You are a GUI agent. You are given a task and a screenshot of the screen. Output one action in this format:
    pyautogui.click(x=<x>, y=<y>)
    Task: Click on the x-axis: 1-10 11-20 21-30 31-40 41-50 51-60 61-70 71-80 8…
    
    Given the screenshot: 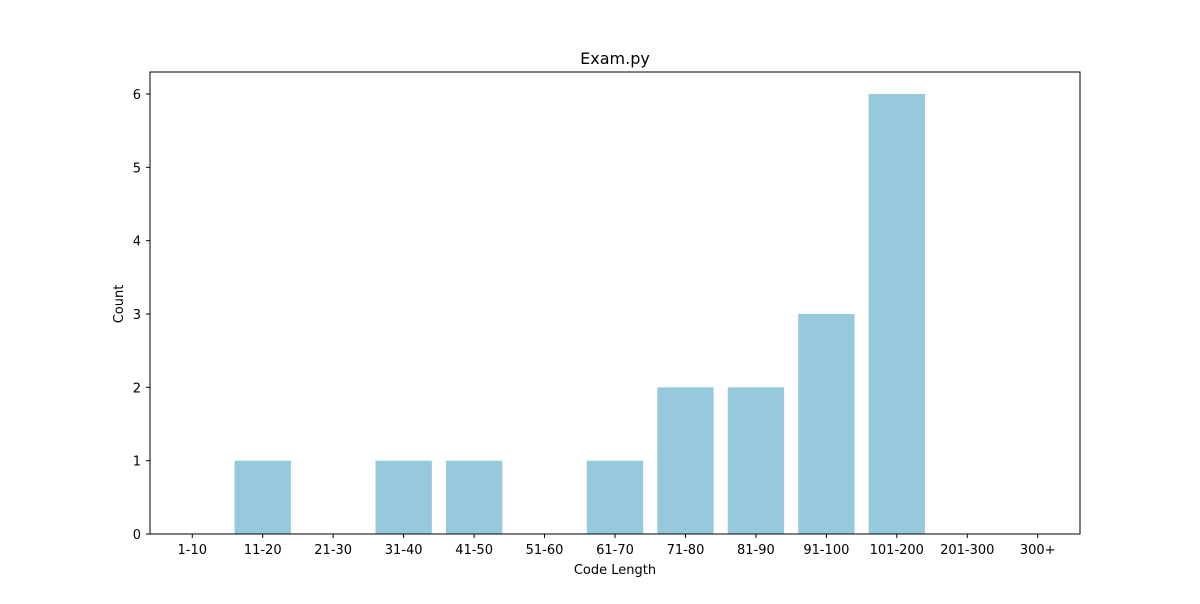 What is the action you would take?
    pyautogui.click(x=617, y=546)
    